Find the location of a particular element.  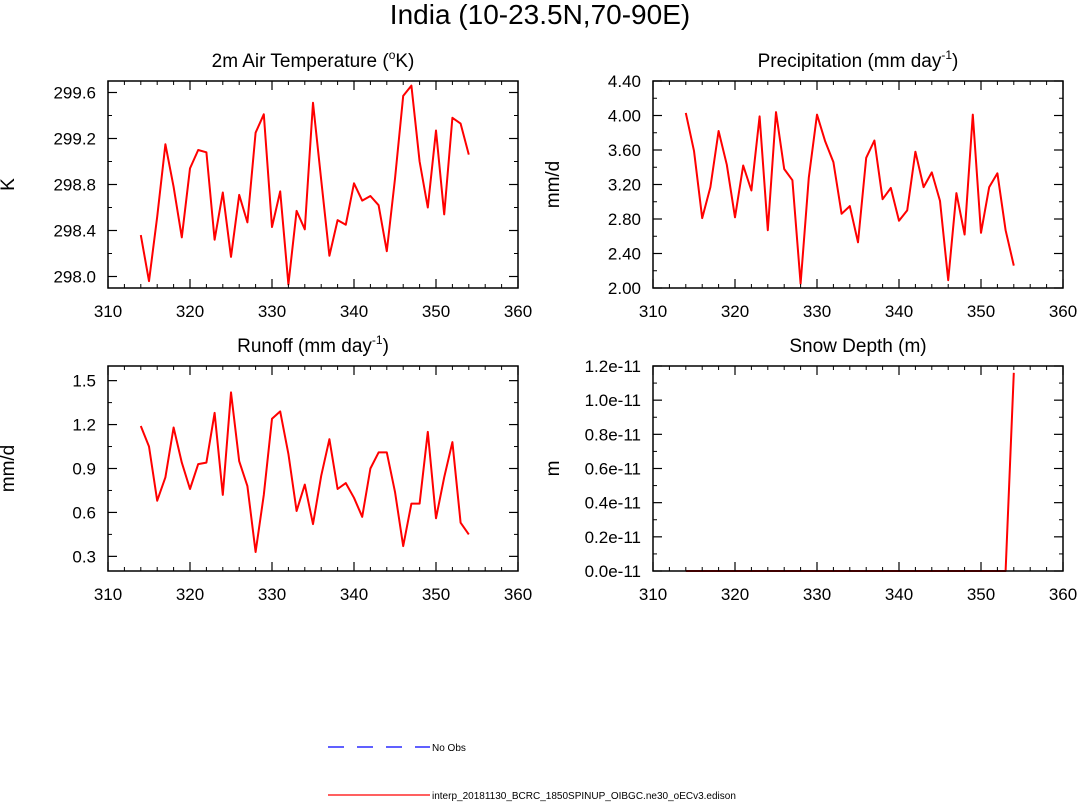

y-tick-label: 298.0 is located at coordinates (74, 277).